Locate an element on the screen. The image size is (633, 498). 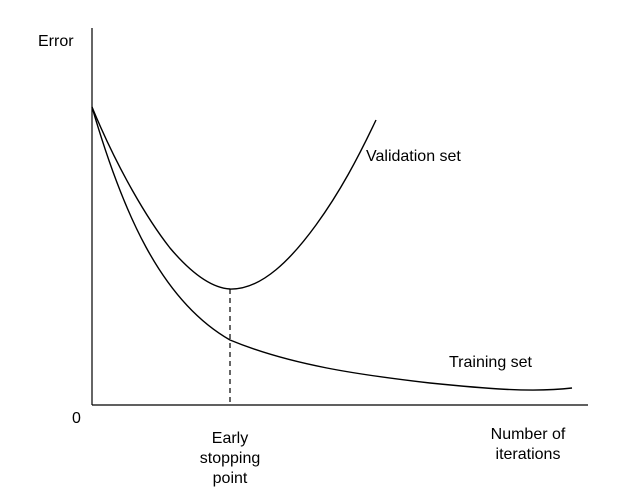
x-axis-label-line-1: Number of is located at coordinates (528, 434).